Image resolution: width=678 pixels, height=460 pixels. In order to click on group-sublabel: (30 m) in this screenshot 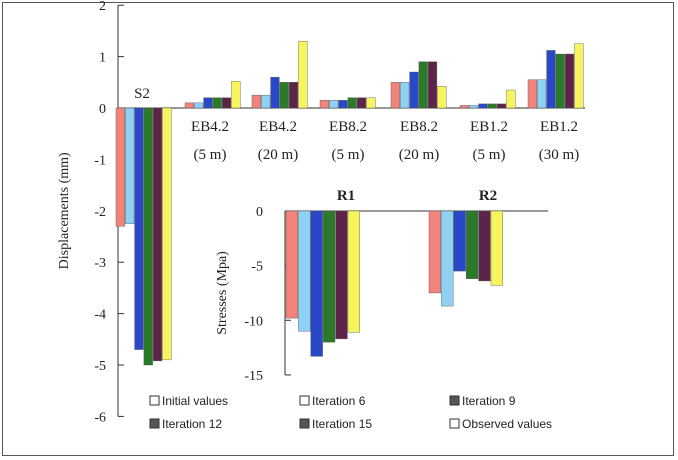, I will do `click(559, 155)`.